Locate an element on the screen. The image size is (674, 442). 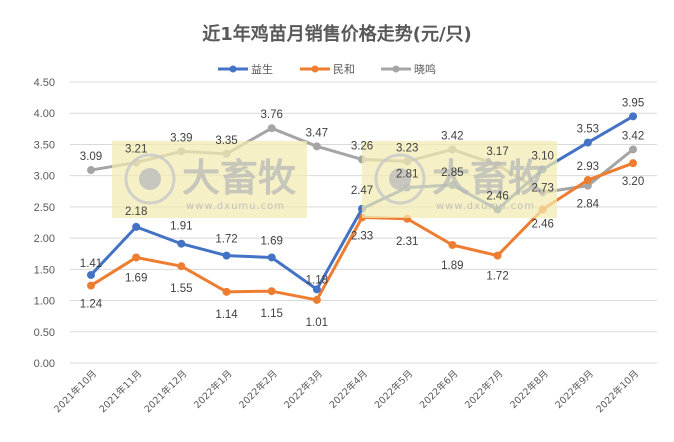
x-tick-label: 2022年5月 is located at coordinates (393, 389).